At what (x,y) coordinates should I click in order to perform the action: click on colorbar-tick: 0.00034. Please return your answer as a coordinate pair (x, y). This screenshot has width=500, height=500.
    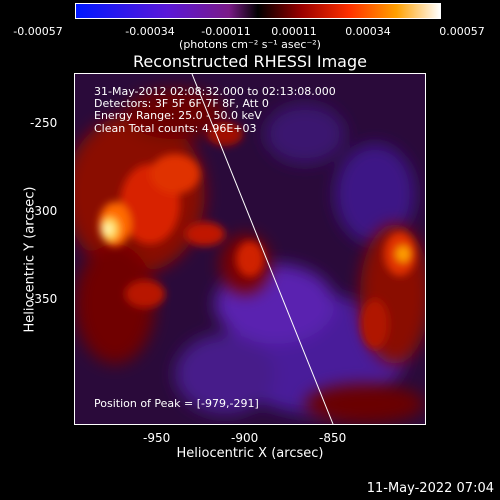
    Looking at the image, I should click on (368, 31).